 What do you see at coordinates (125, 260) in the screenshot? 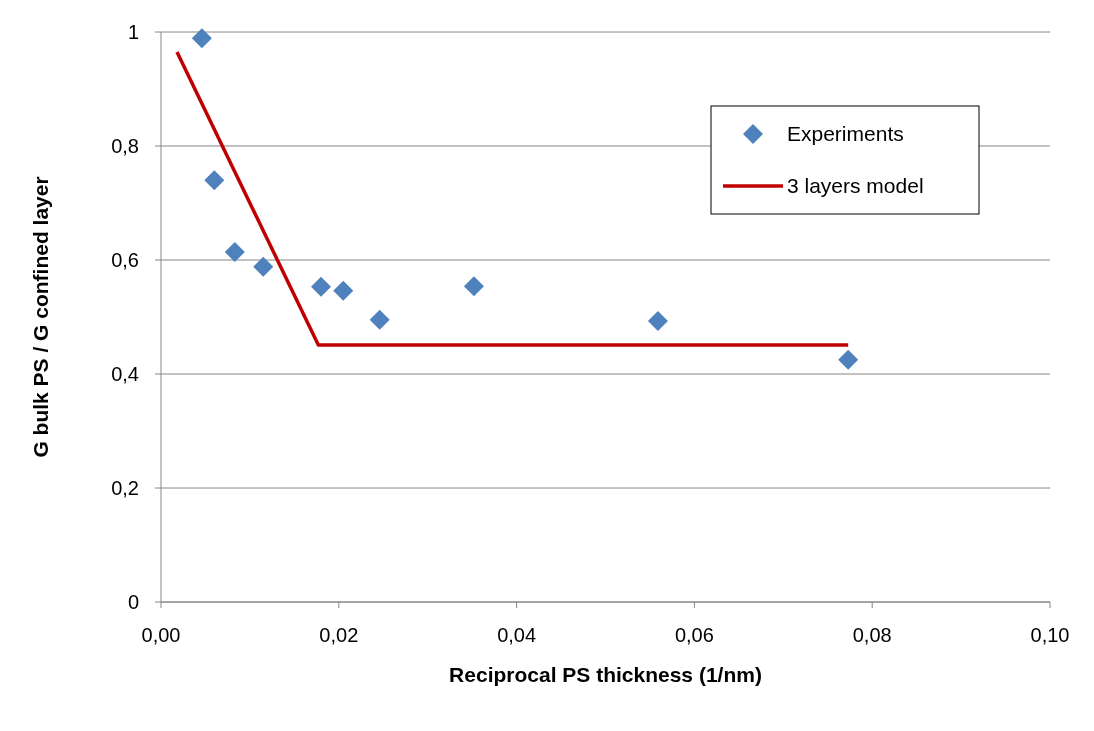
I see `y-tick-label: 0,6` at bounding box center [125, 260].